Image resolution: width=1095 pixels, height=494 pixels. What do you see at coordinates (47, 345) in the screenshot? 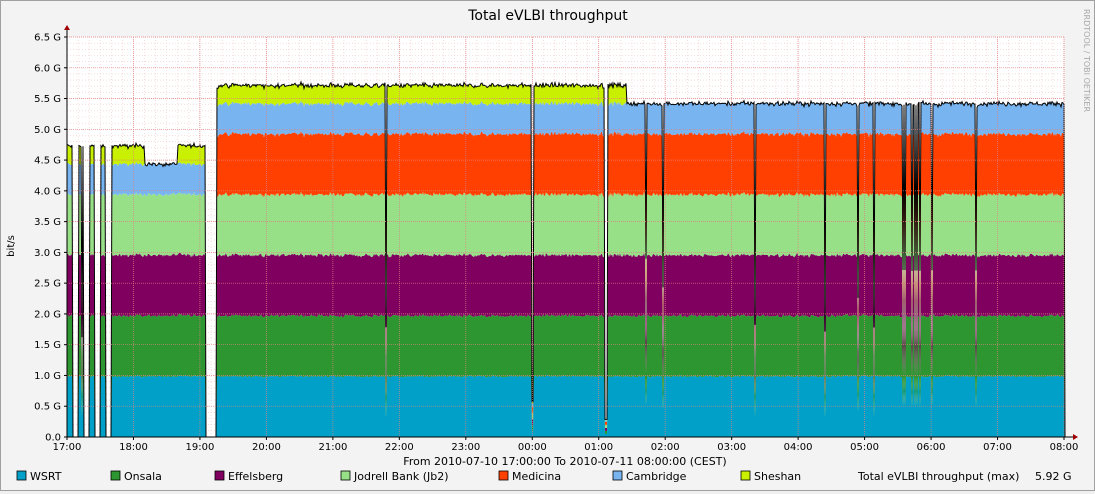
I see `y-tick-label: 1.5 G` at bounding box center [47, 345].